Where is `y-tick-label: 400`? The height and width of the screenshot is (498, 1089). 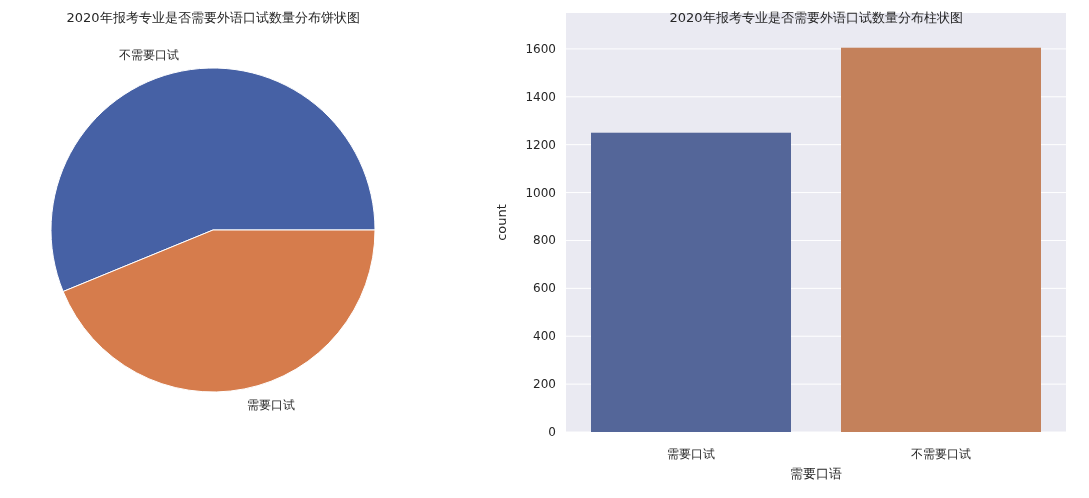 y-tick-label: 400 is located at coordinates (544, 336).